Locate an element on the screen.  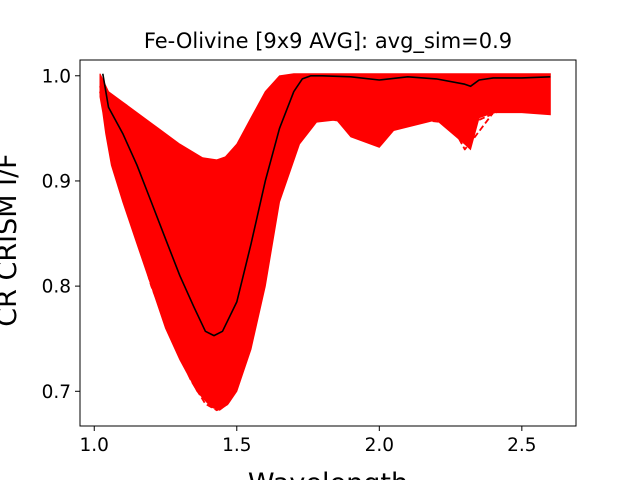
x-axis-label: Wavelength is located at coordinates (328, 474).